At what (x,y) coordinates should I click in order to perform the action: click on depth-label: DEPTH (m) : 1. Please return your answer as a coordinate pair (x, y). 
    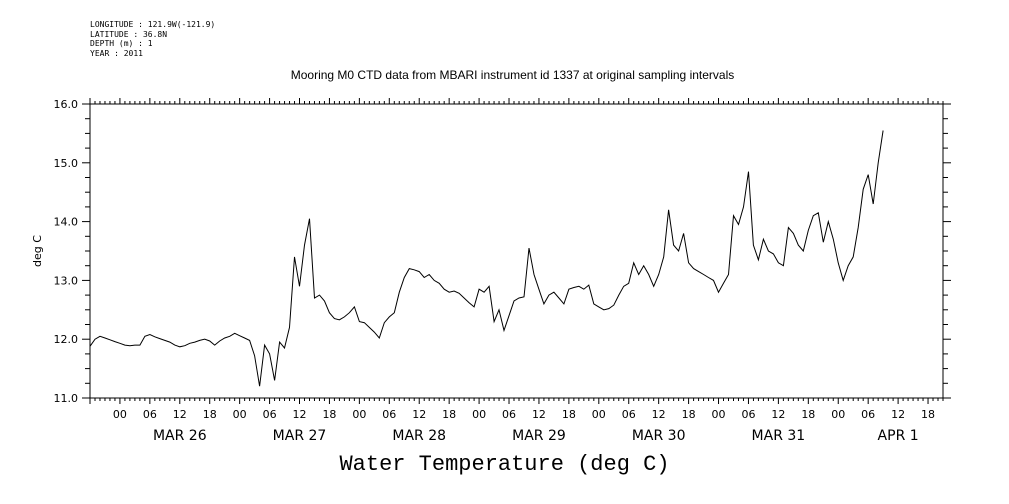
    Looking at the image, I should click on (121, 43).